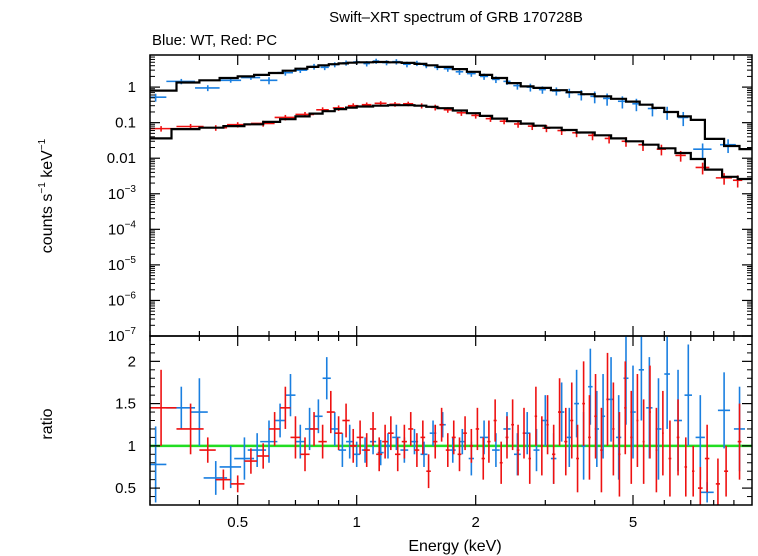 The height and width of the screenshot is (556, 758). I want to click on spectrum-y-tick-label-base-1: 0.1, so click(125, 123).